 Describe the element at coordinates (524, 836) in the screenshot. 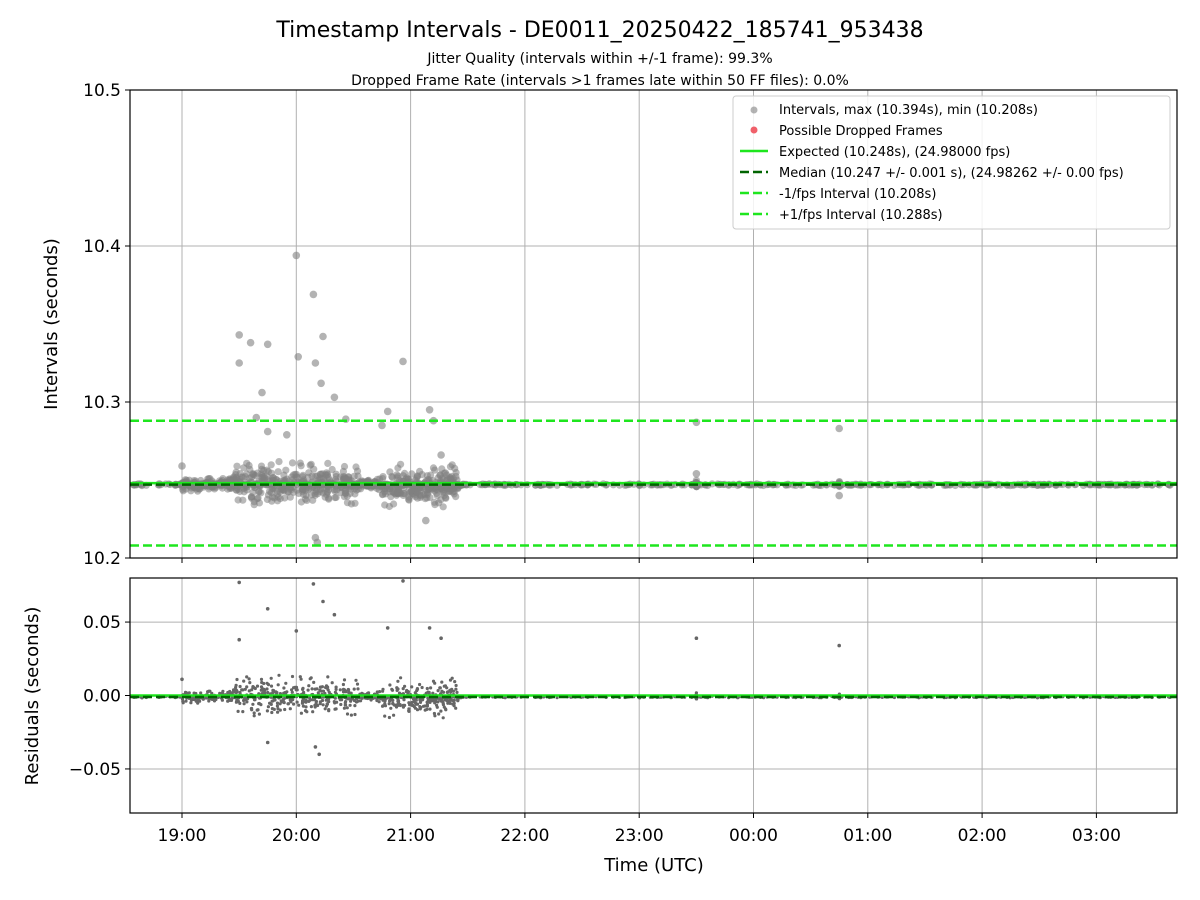

I see `x-tick-label: 22:00` at that location.